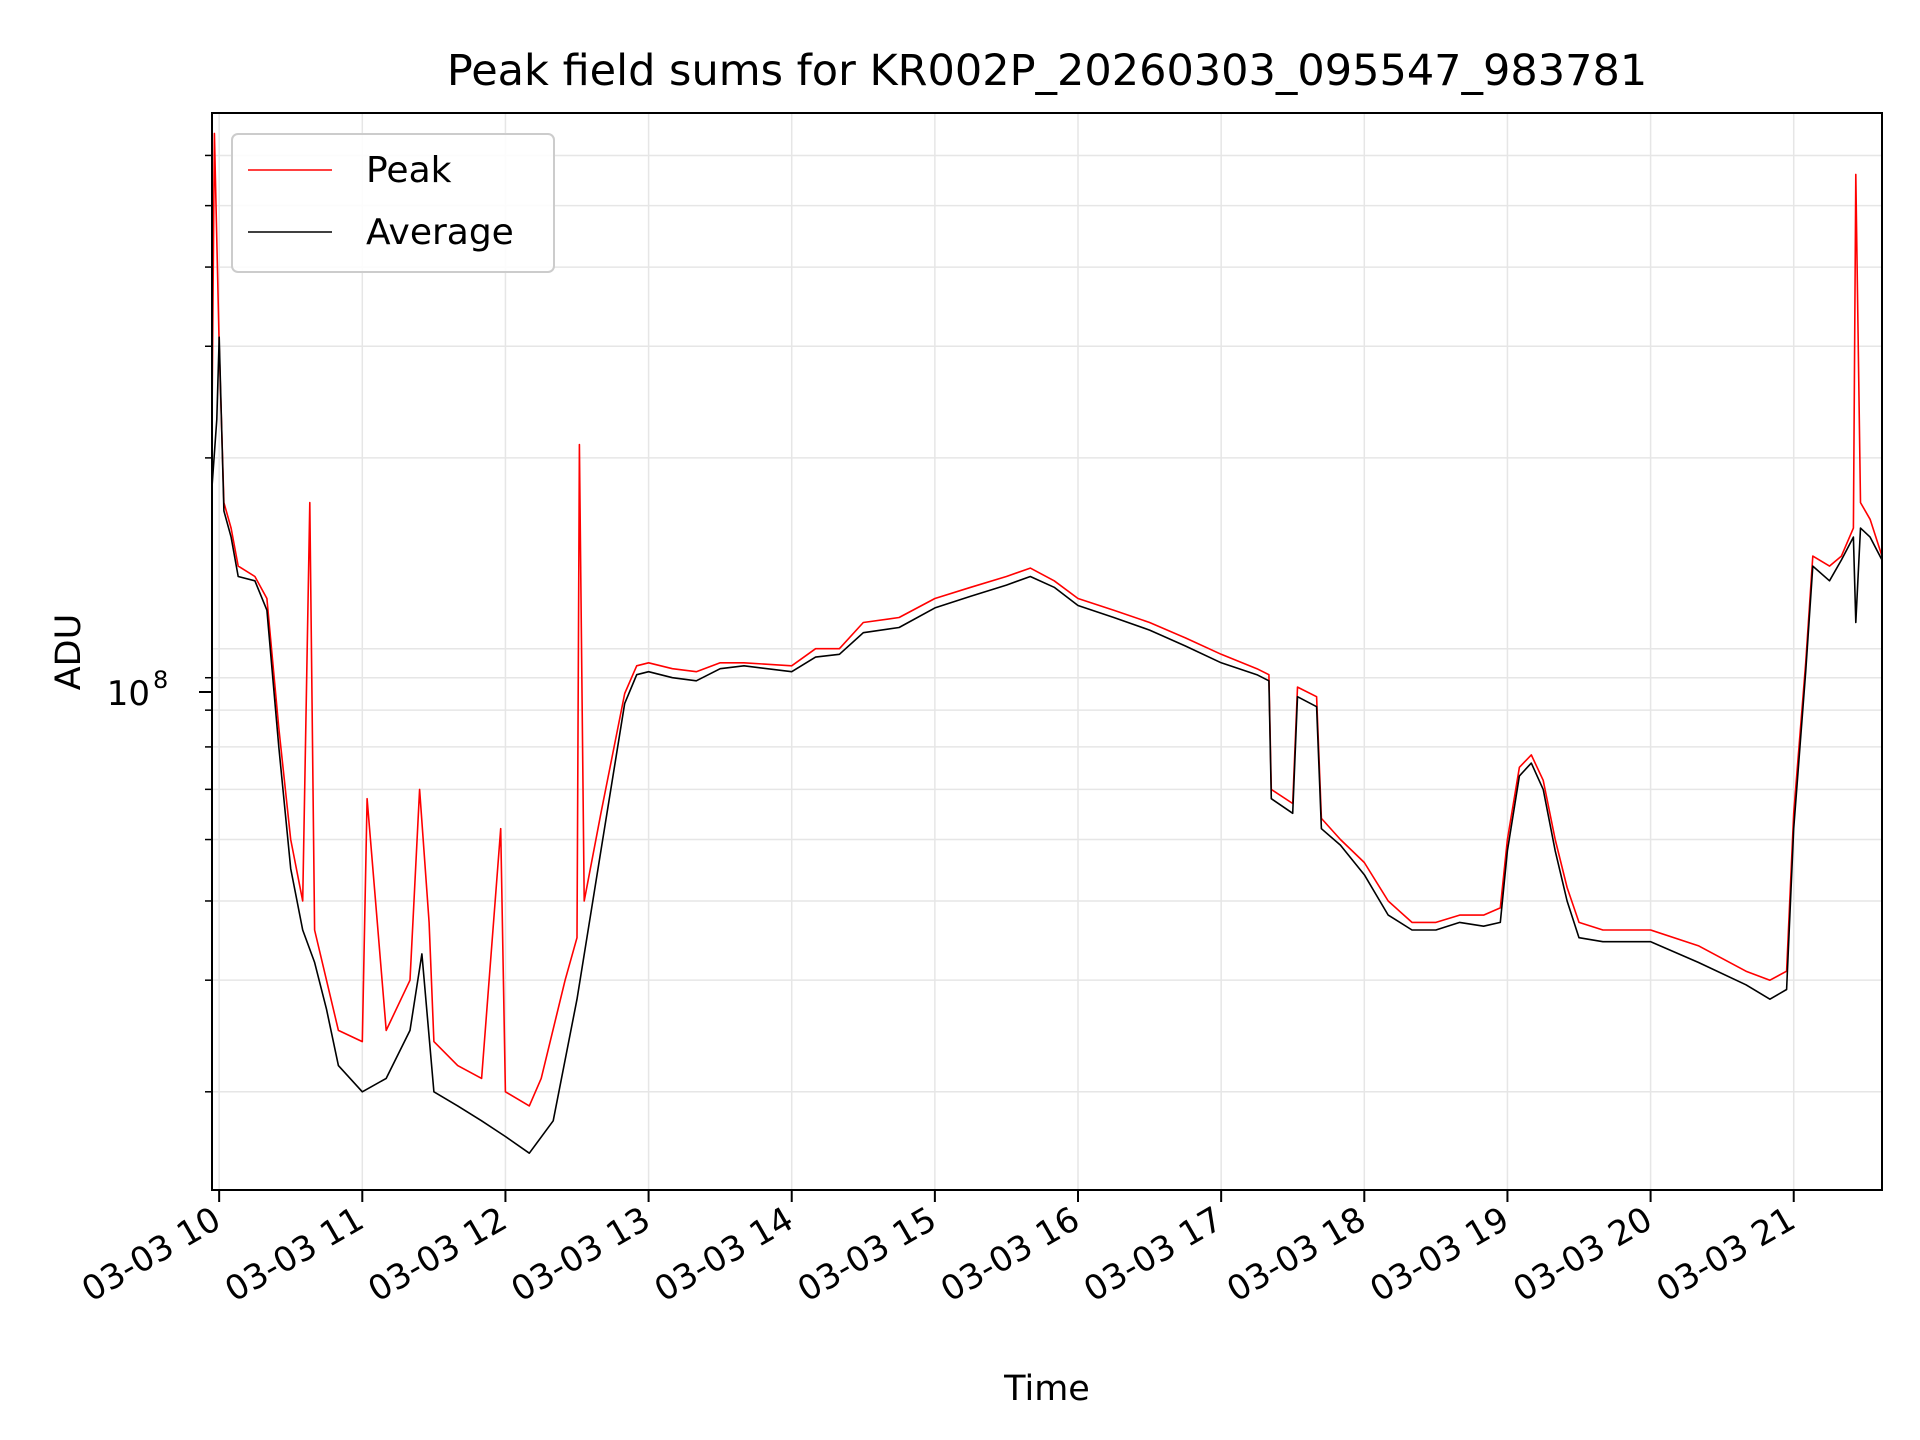 The image size is (1920, 1440). I want to click on legend-label-average: Average, so click(440, 232).